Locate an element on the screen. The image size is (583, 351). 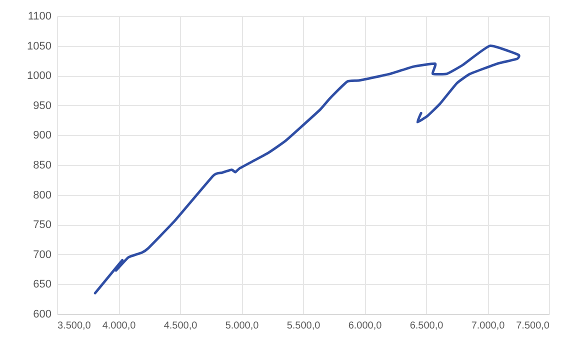
y-tick-label: 1050 is located at coordinates (39, 46).